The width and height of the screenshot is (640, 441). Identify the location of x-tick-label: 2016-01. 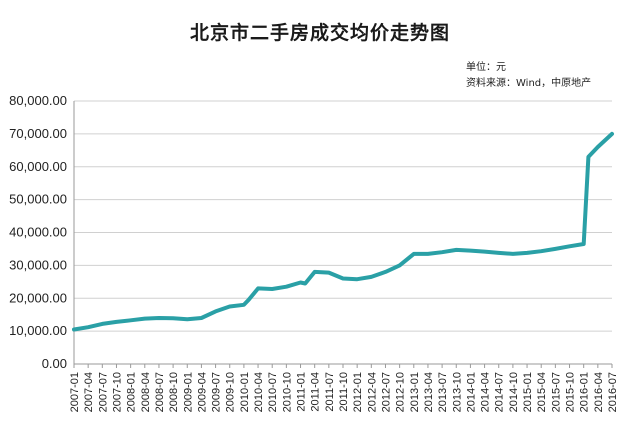
(585, 392).